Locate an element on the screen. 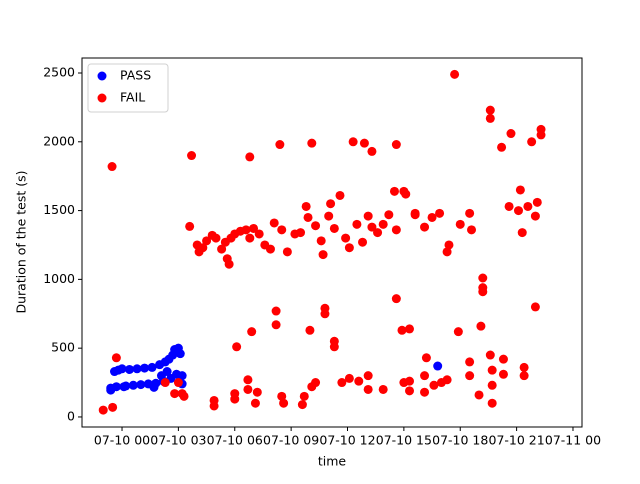 The width and height of the screenshot is (640, 484). legend-label: FAIL is located at coordinates (132, 97).